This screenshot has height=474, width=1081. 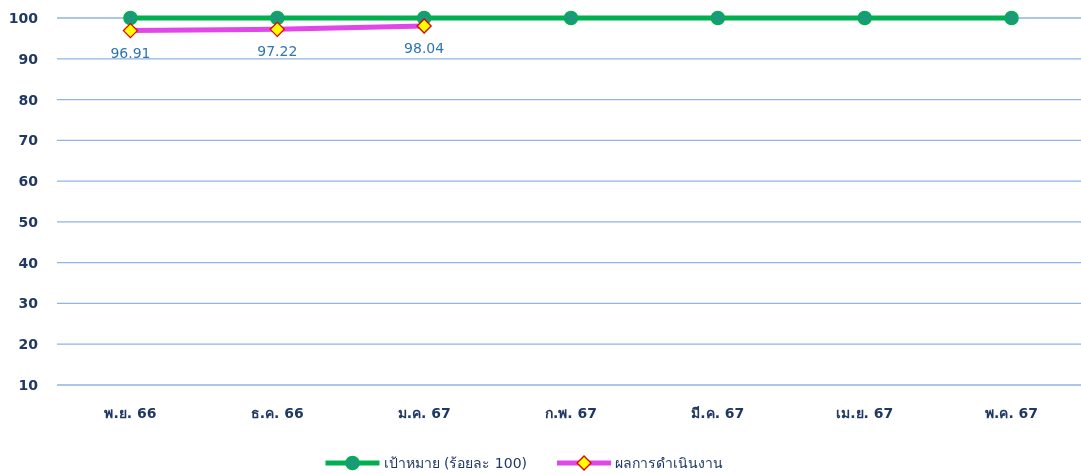 I want to click on y-tick-label: 40, so click(x=28, y=262).